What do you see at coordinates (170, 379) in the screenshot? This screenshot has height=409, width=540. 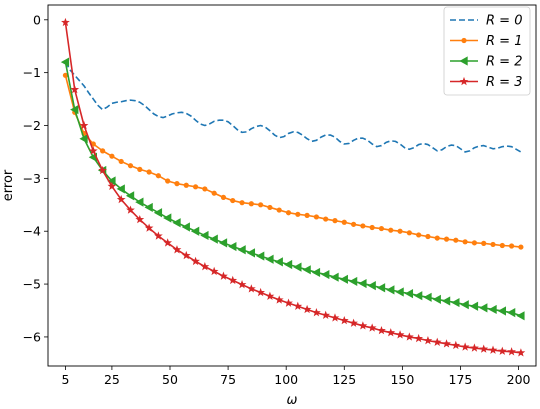 I see `x-tick-label: 50` at bounding box center [170, 379].